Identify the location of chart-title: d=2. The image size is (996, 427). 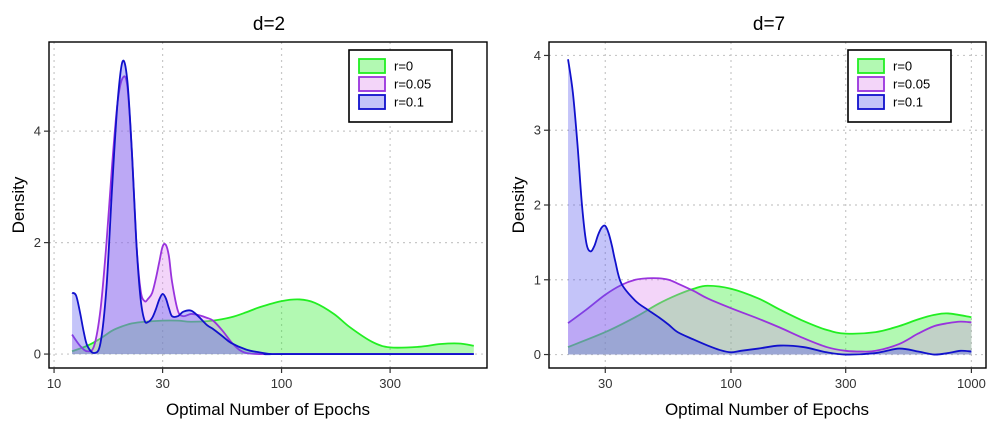
(269, 24).